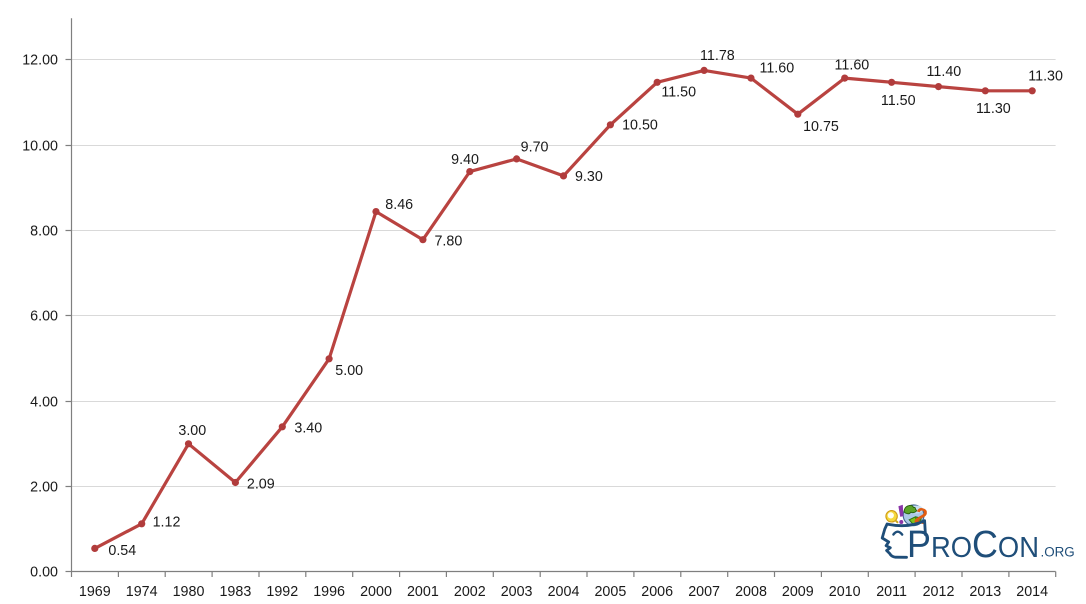 Image resolution: width=1086 pixels, height=604 pixels. What do you see at coordinates (891, 592) in the screenshot?
I see `svg-text: 2011` at bounding box center [891, 592].